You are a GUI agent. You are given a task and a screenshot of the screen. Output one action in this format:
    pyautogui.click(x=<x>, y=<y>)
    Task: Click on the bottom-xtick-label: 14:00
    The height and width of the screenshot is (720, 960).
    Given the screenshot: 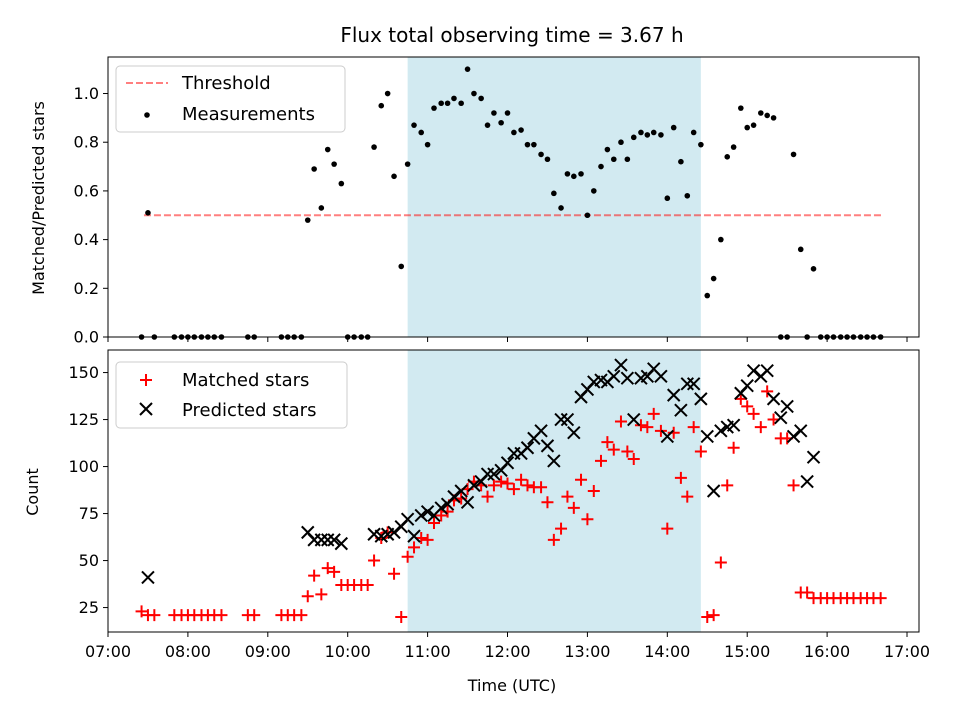 What is the action you would take?
    pyautogui.click(x=667, y=651)
    